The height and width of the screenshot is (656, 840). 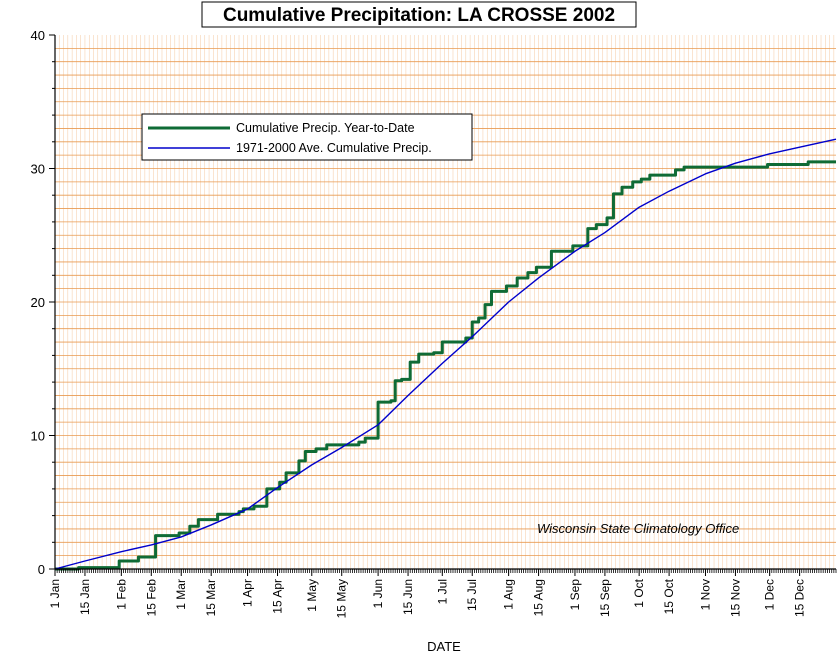 What do you see at coordinates (575, 595) in the screenshot?
I see `x-tick-label: 1 Sep` at bounding box center [575, 595].